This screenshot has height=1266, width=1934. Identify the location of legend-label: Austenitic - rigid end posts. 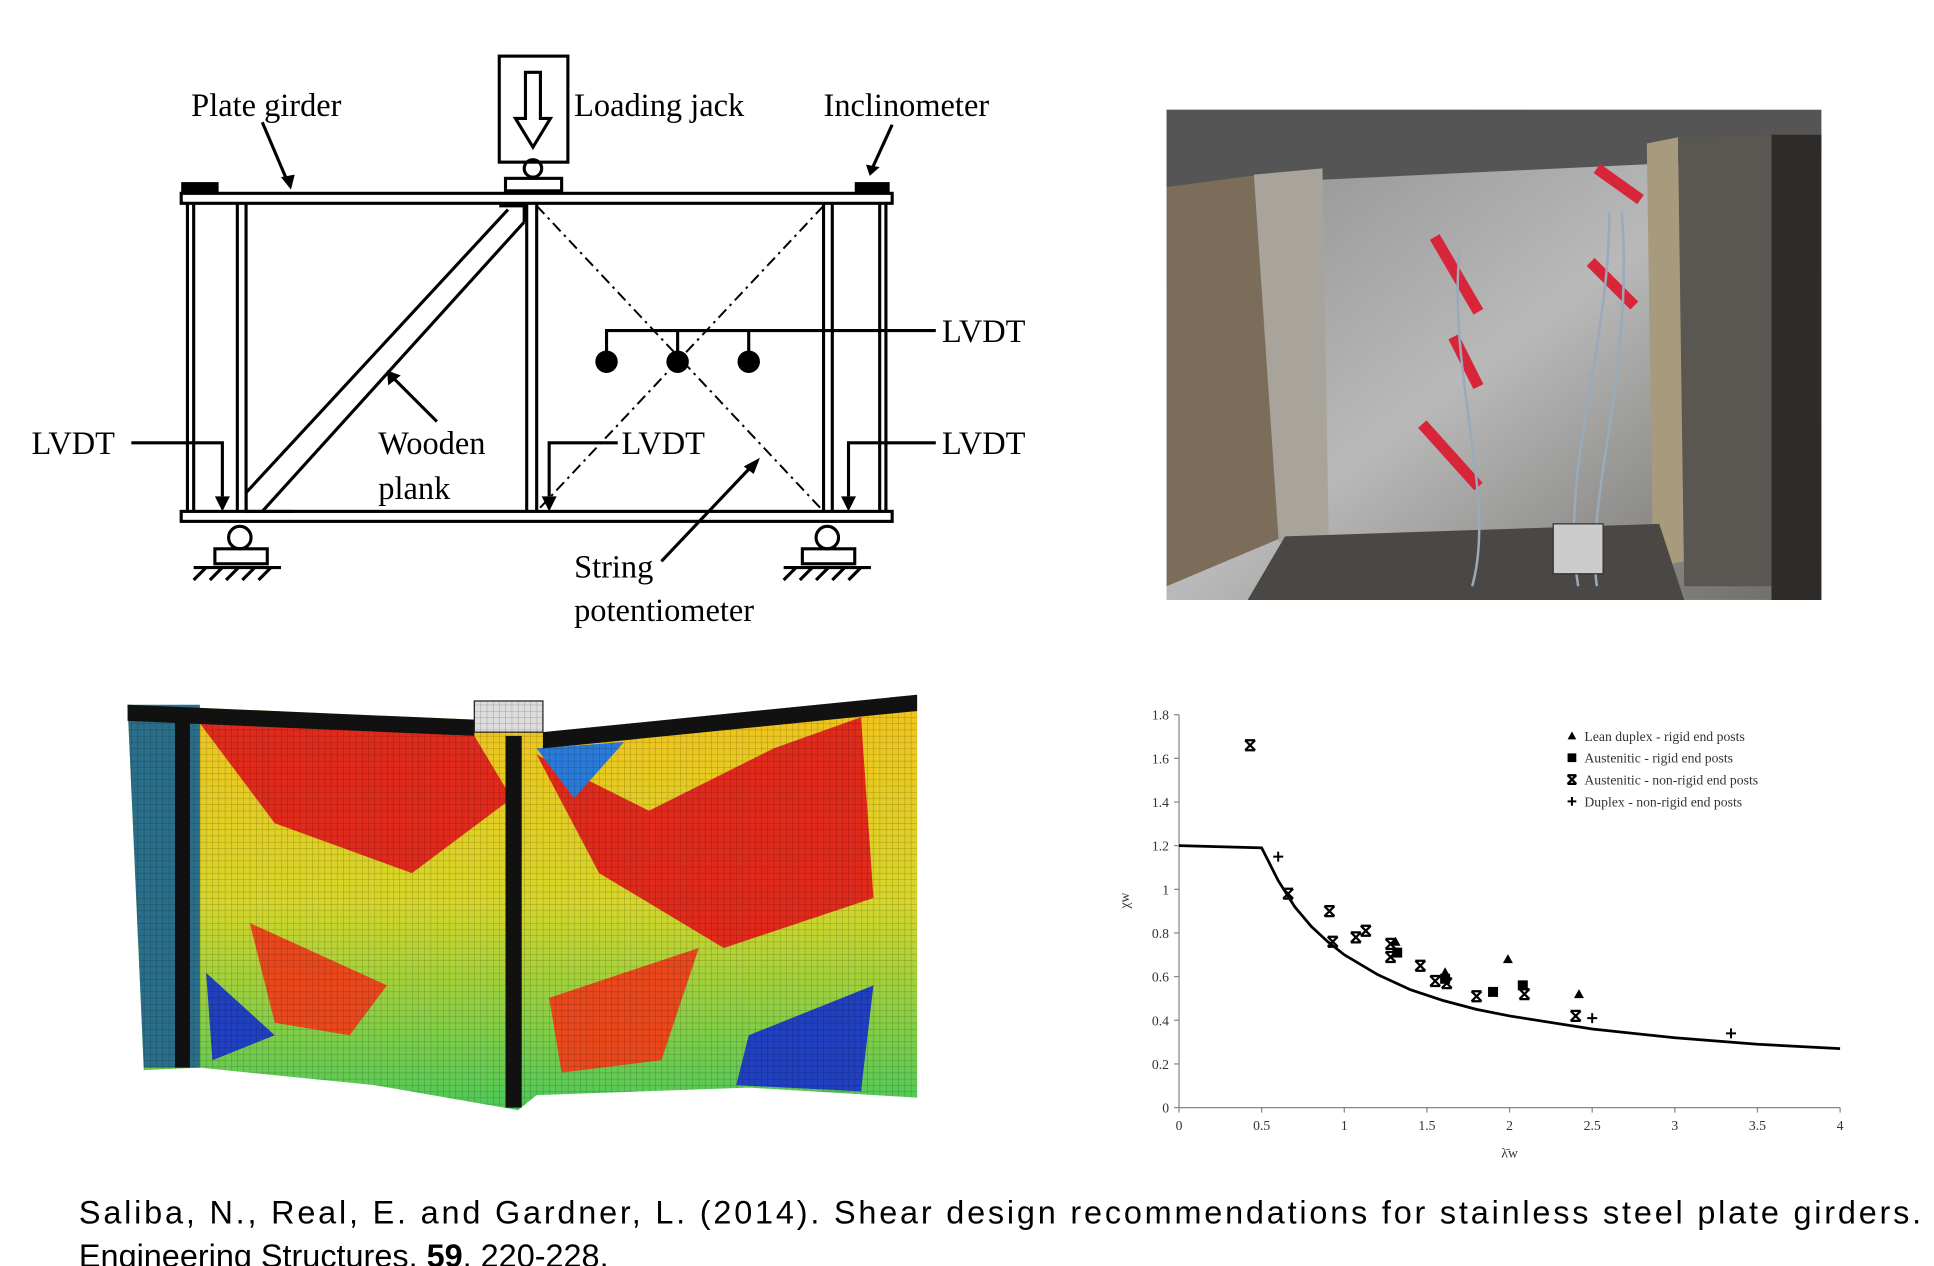
(1658, 758).